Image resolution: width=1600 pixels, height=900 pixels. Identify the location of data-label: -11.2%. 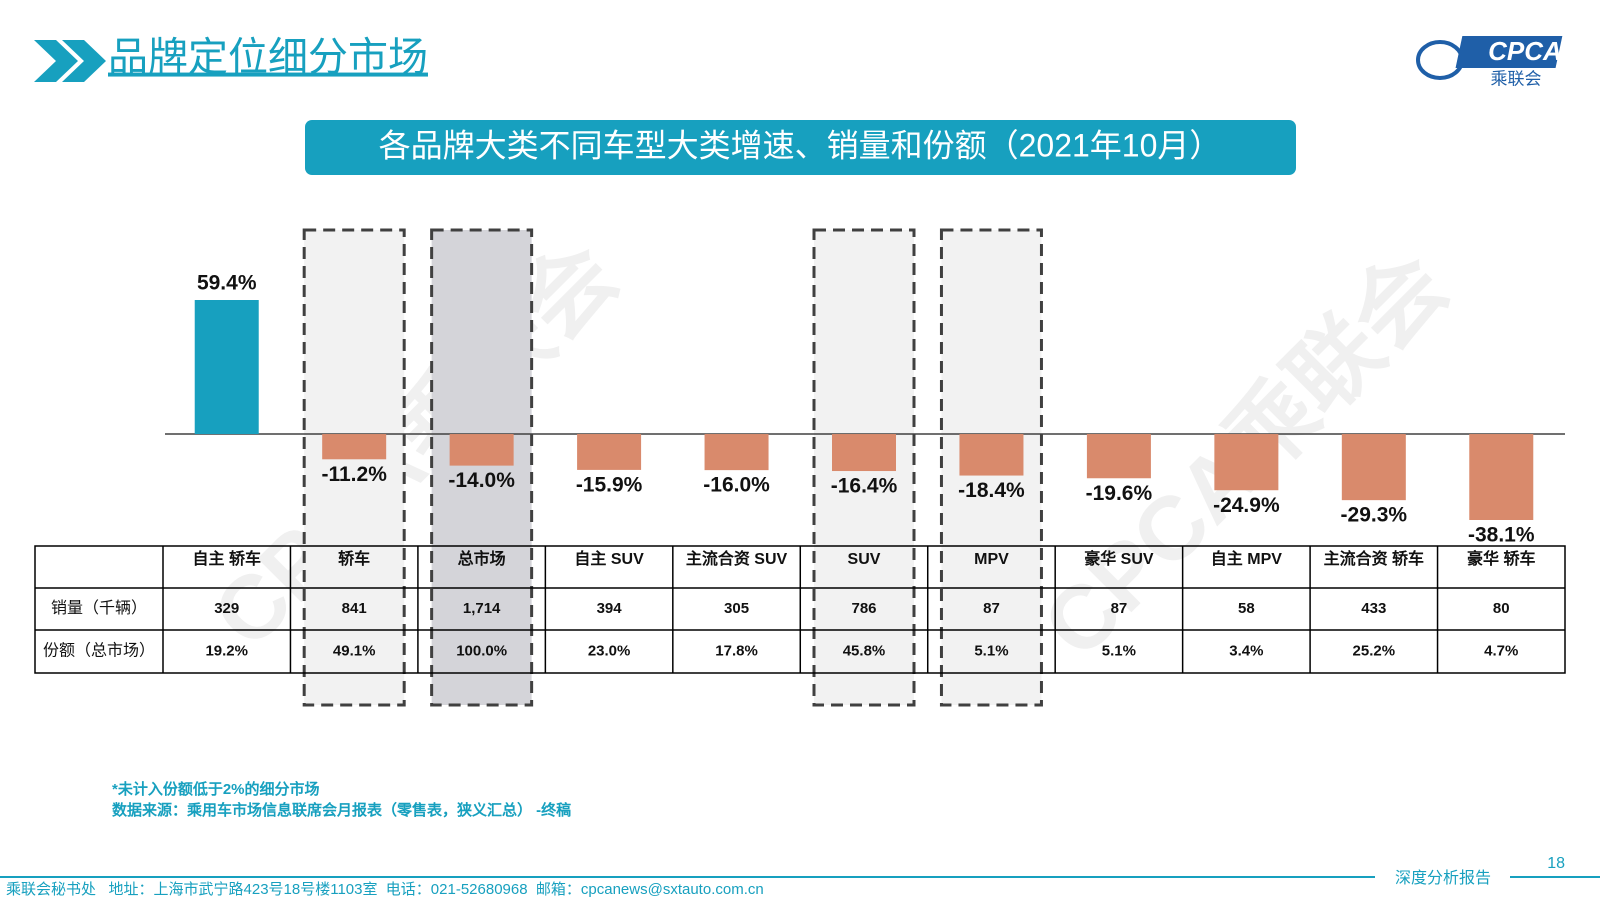
(354, 474).